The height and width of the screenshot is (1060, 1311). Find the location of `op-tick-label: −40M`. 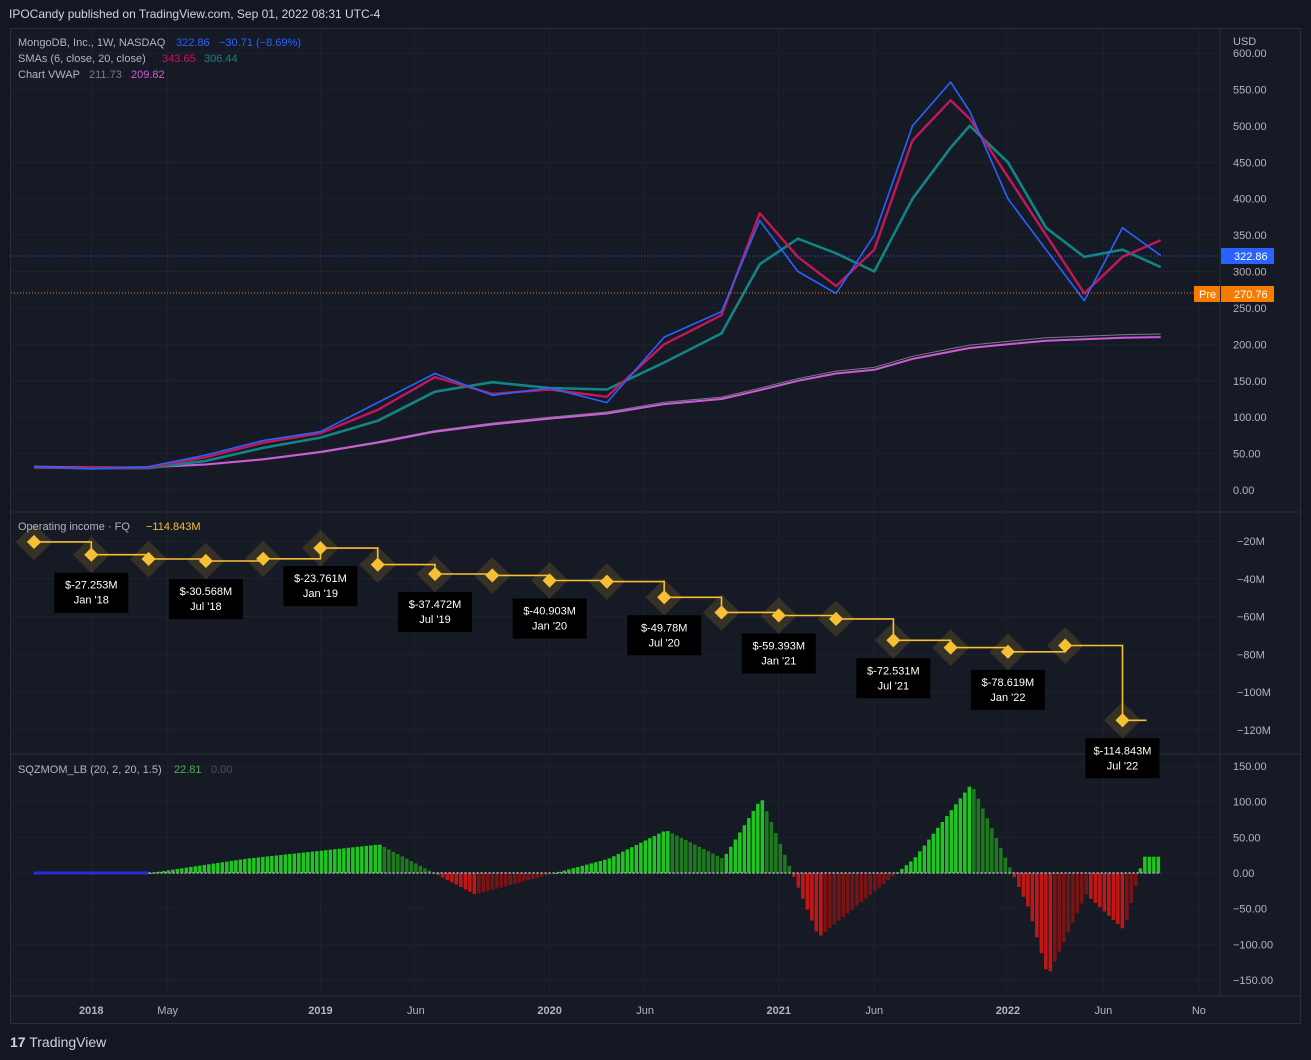

op-tick-label: −40M is located at coordinates (1251, 580).